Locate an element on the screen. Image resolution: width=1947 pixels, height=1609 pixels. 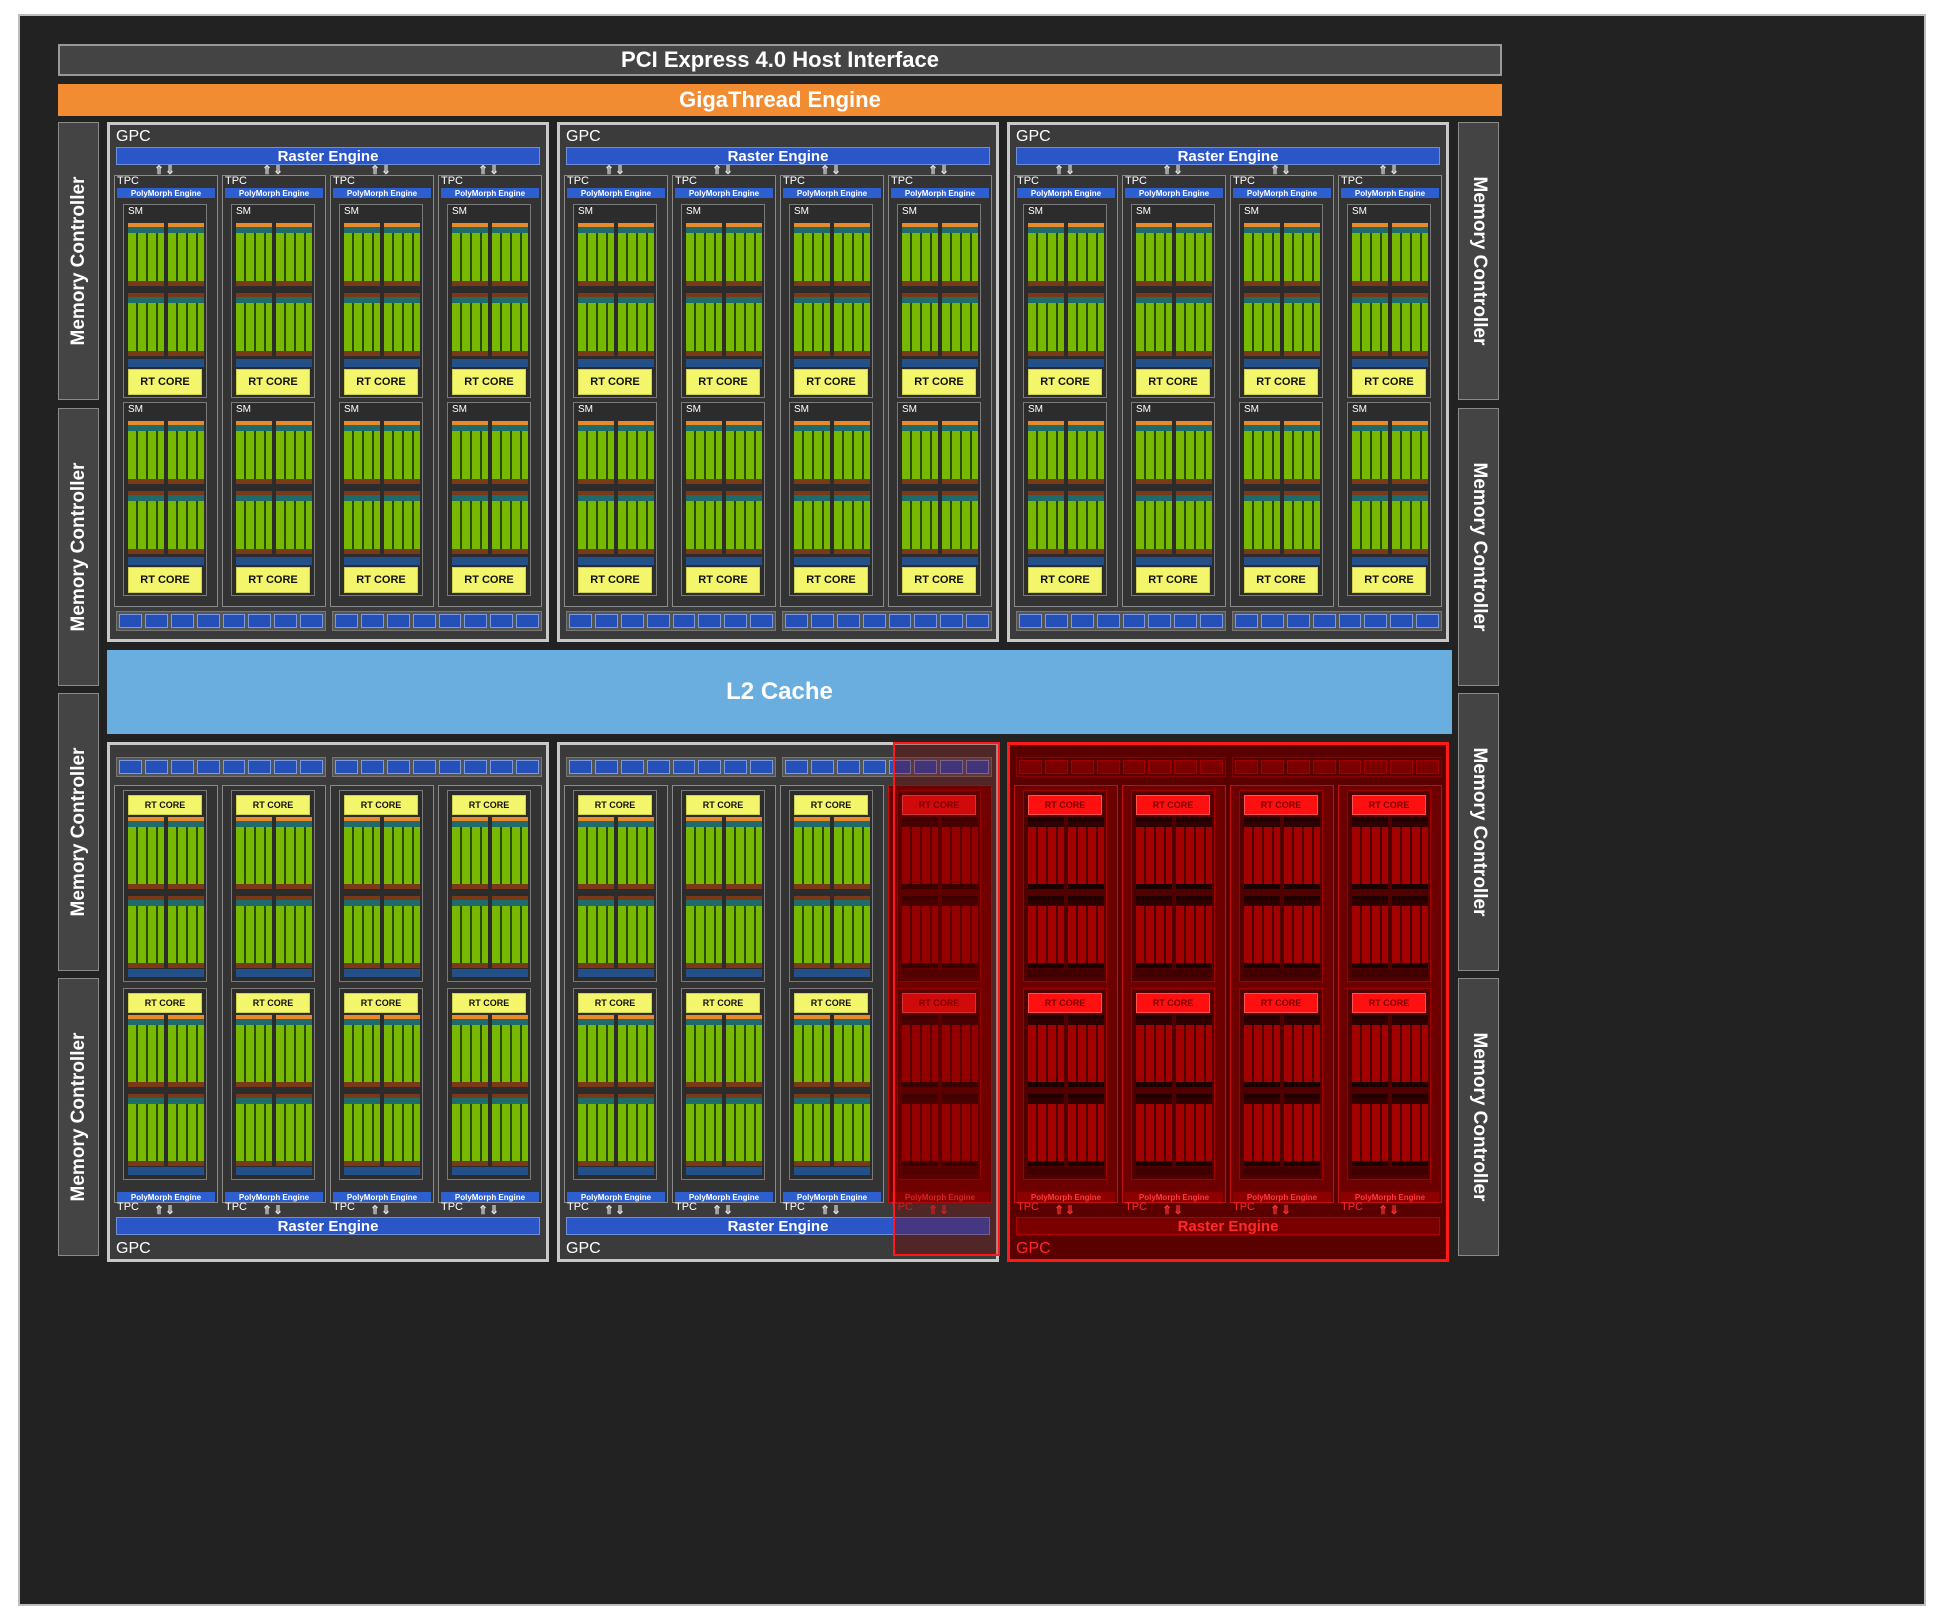
memory-controller-left-1: Memory Controller is located at coordinates (78, 261).